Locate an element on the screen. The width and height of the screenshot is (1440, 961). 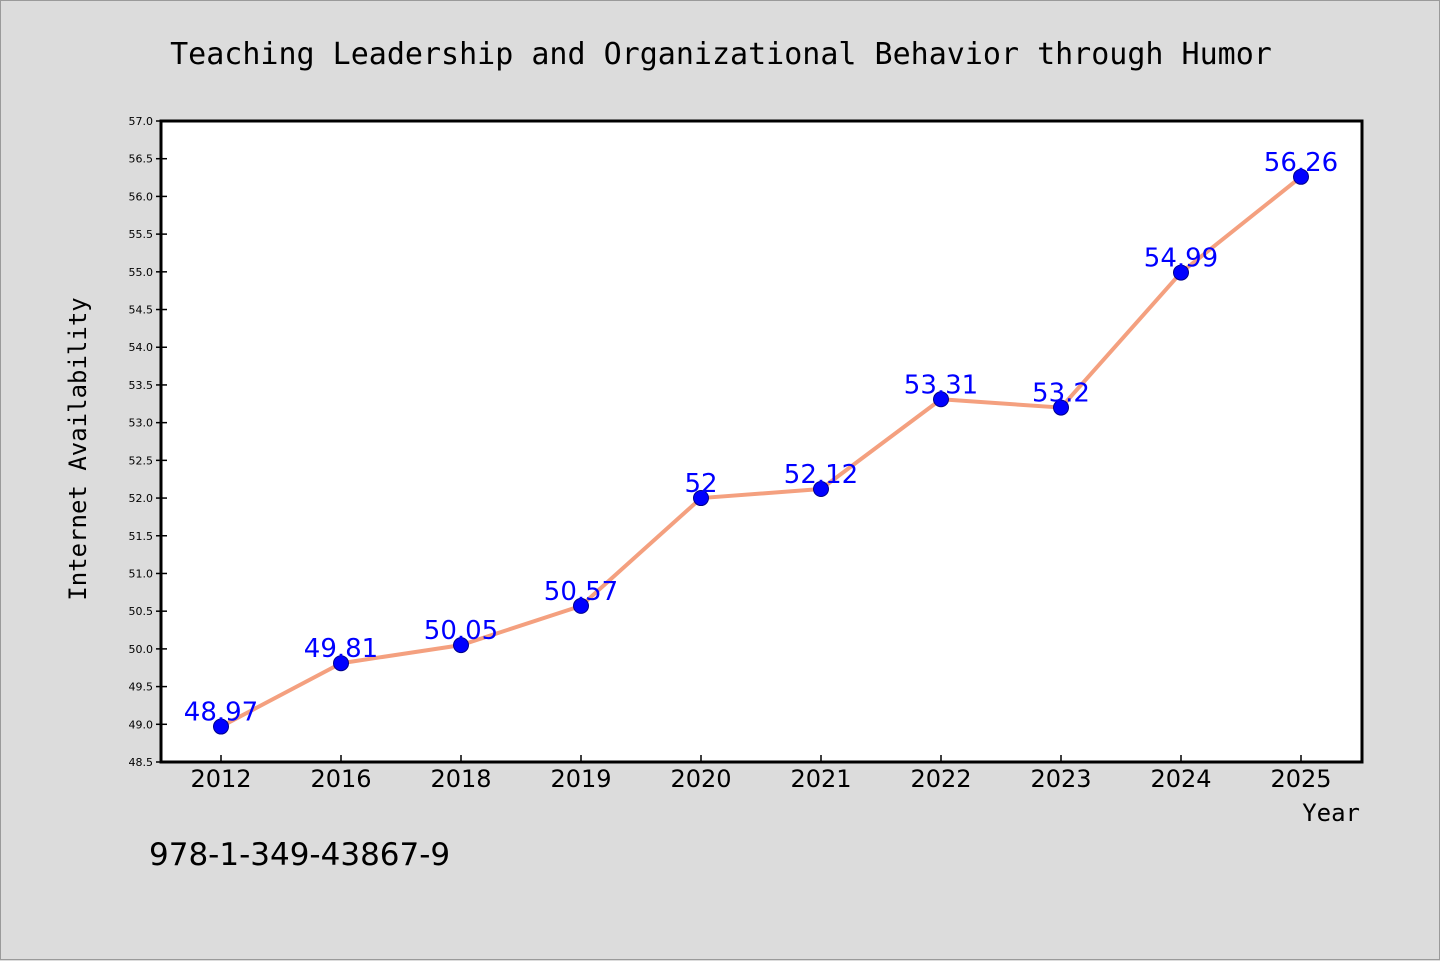
x-tick-label: 2021 is located at coordinates (820, 779).